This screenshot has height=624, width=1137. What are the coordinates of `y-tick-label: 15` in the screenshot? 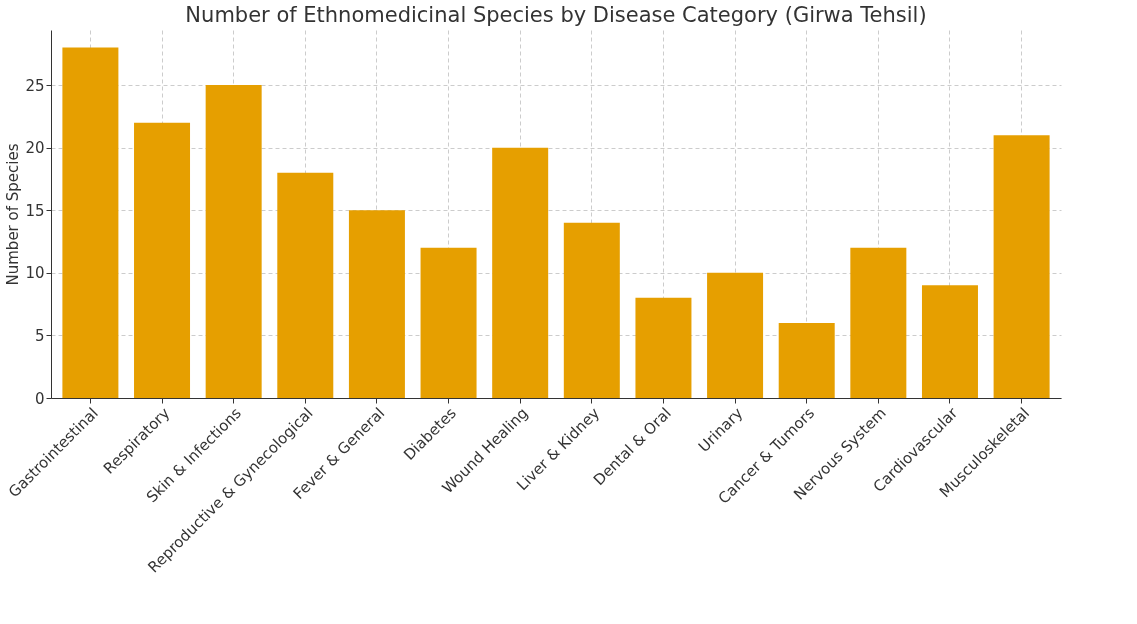 It's located at (35, 210).